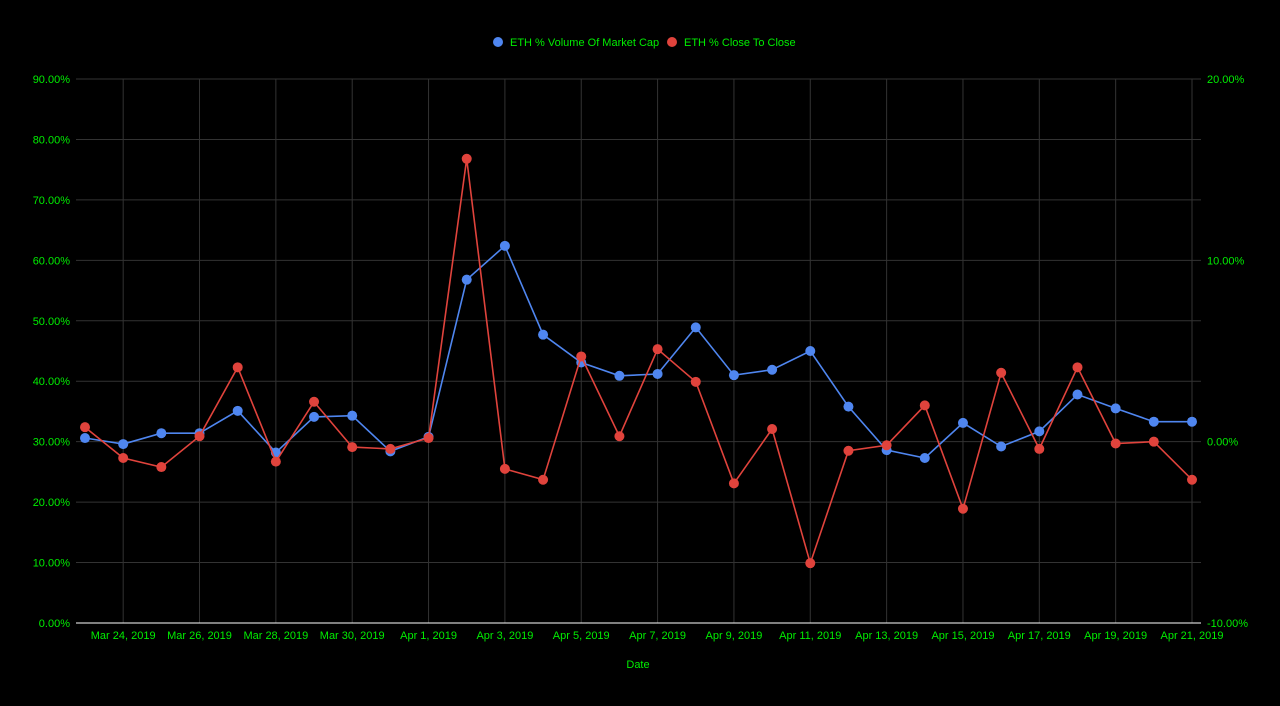 This screenshot has height=706, width=1280. Describe the element at coordinates (52, 503) in the screenshot. I see `y-left-tick-label: 20.00%` at that location.